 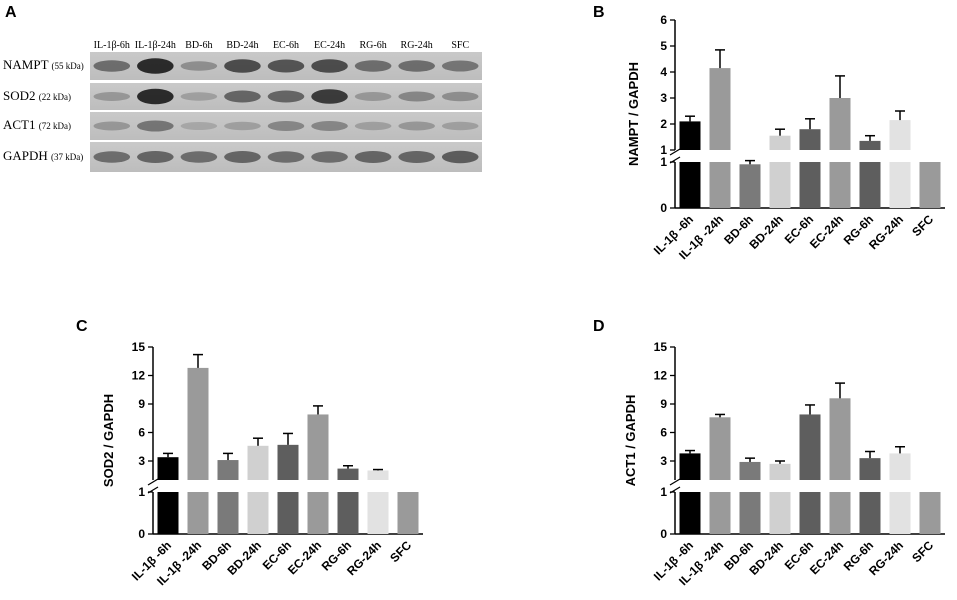 What do you see at coordinates (108, 440) in the screenshot?
I see `y-axis-label: SOD2 / GAPDH` at bounding box center [108, 440].